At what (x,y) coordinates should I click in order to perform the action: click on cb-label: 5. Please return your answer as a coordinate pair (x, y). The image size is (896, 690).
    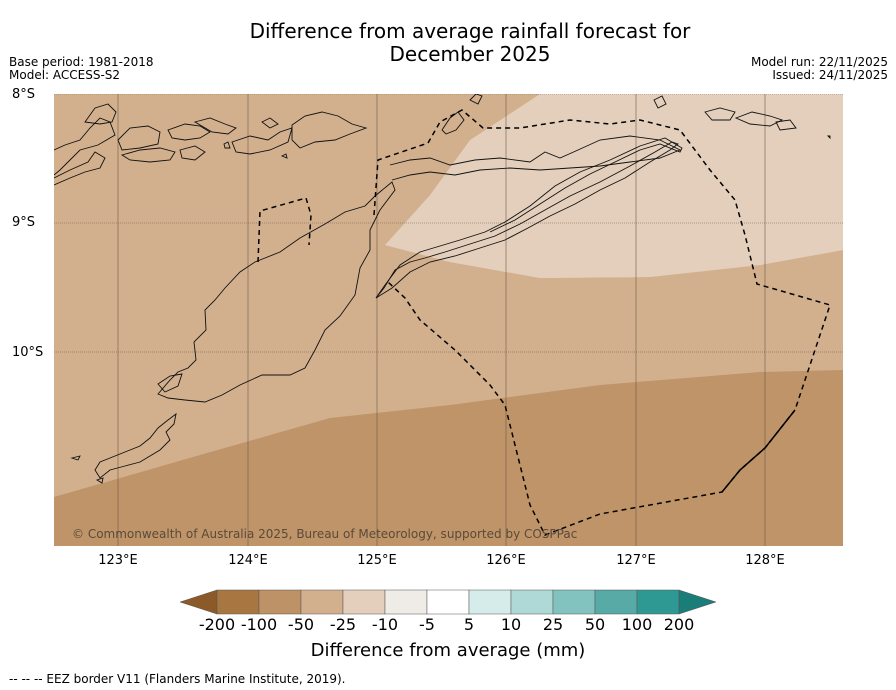
    Looking at the image, I should click on (469, 624).